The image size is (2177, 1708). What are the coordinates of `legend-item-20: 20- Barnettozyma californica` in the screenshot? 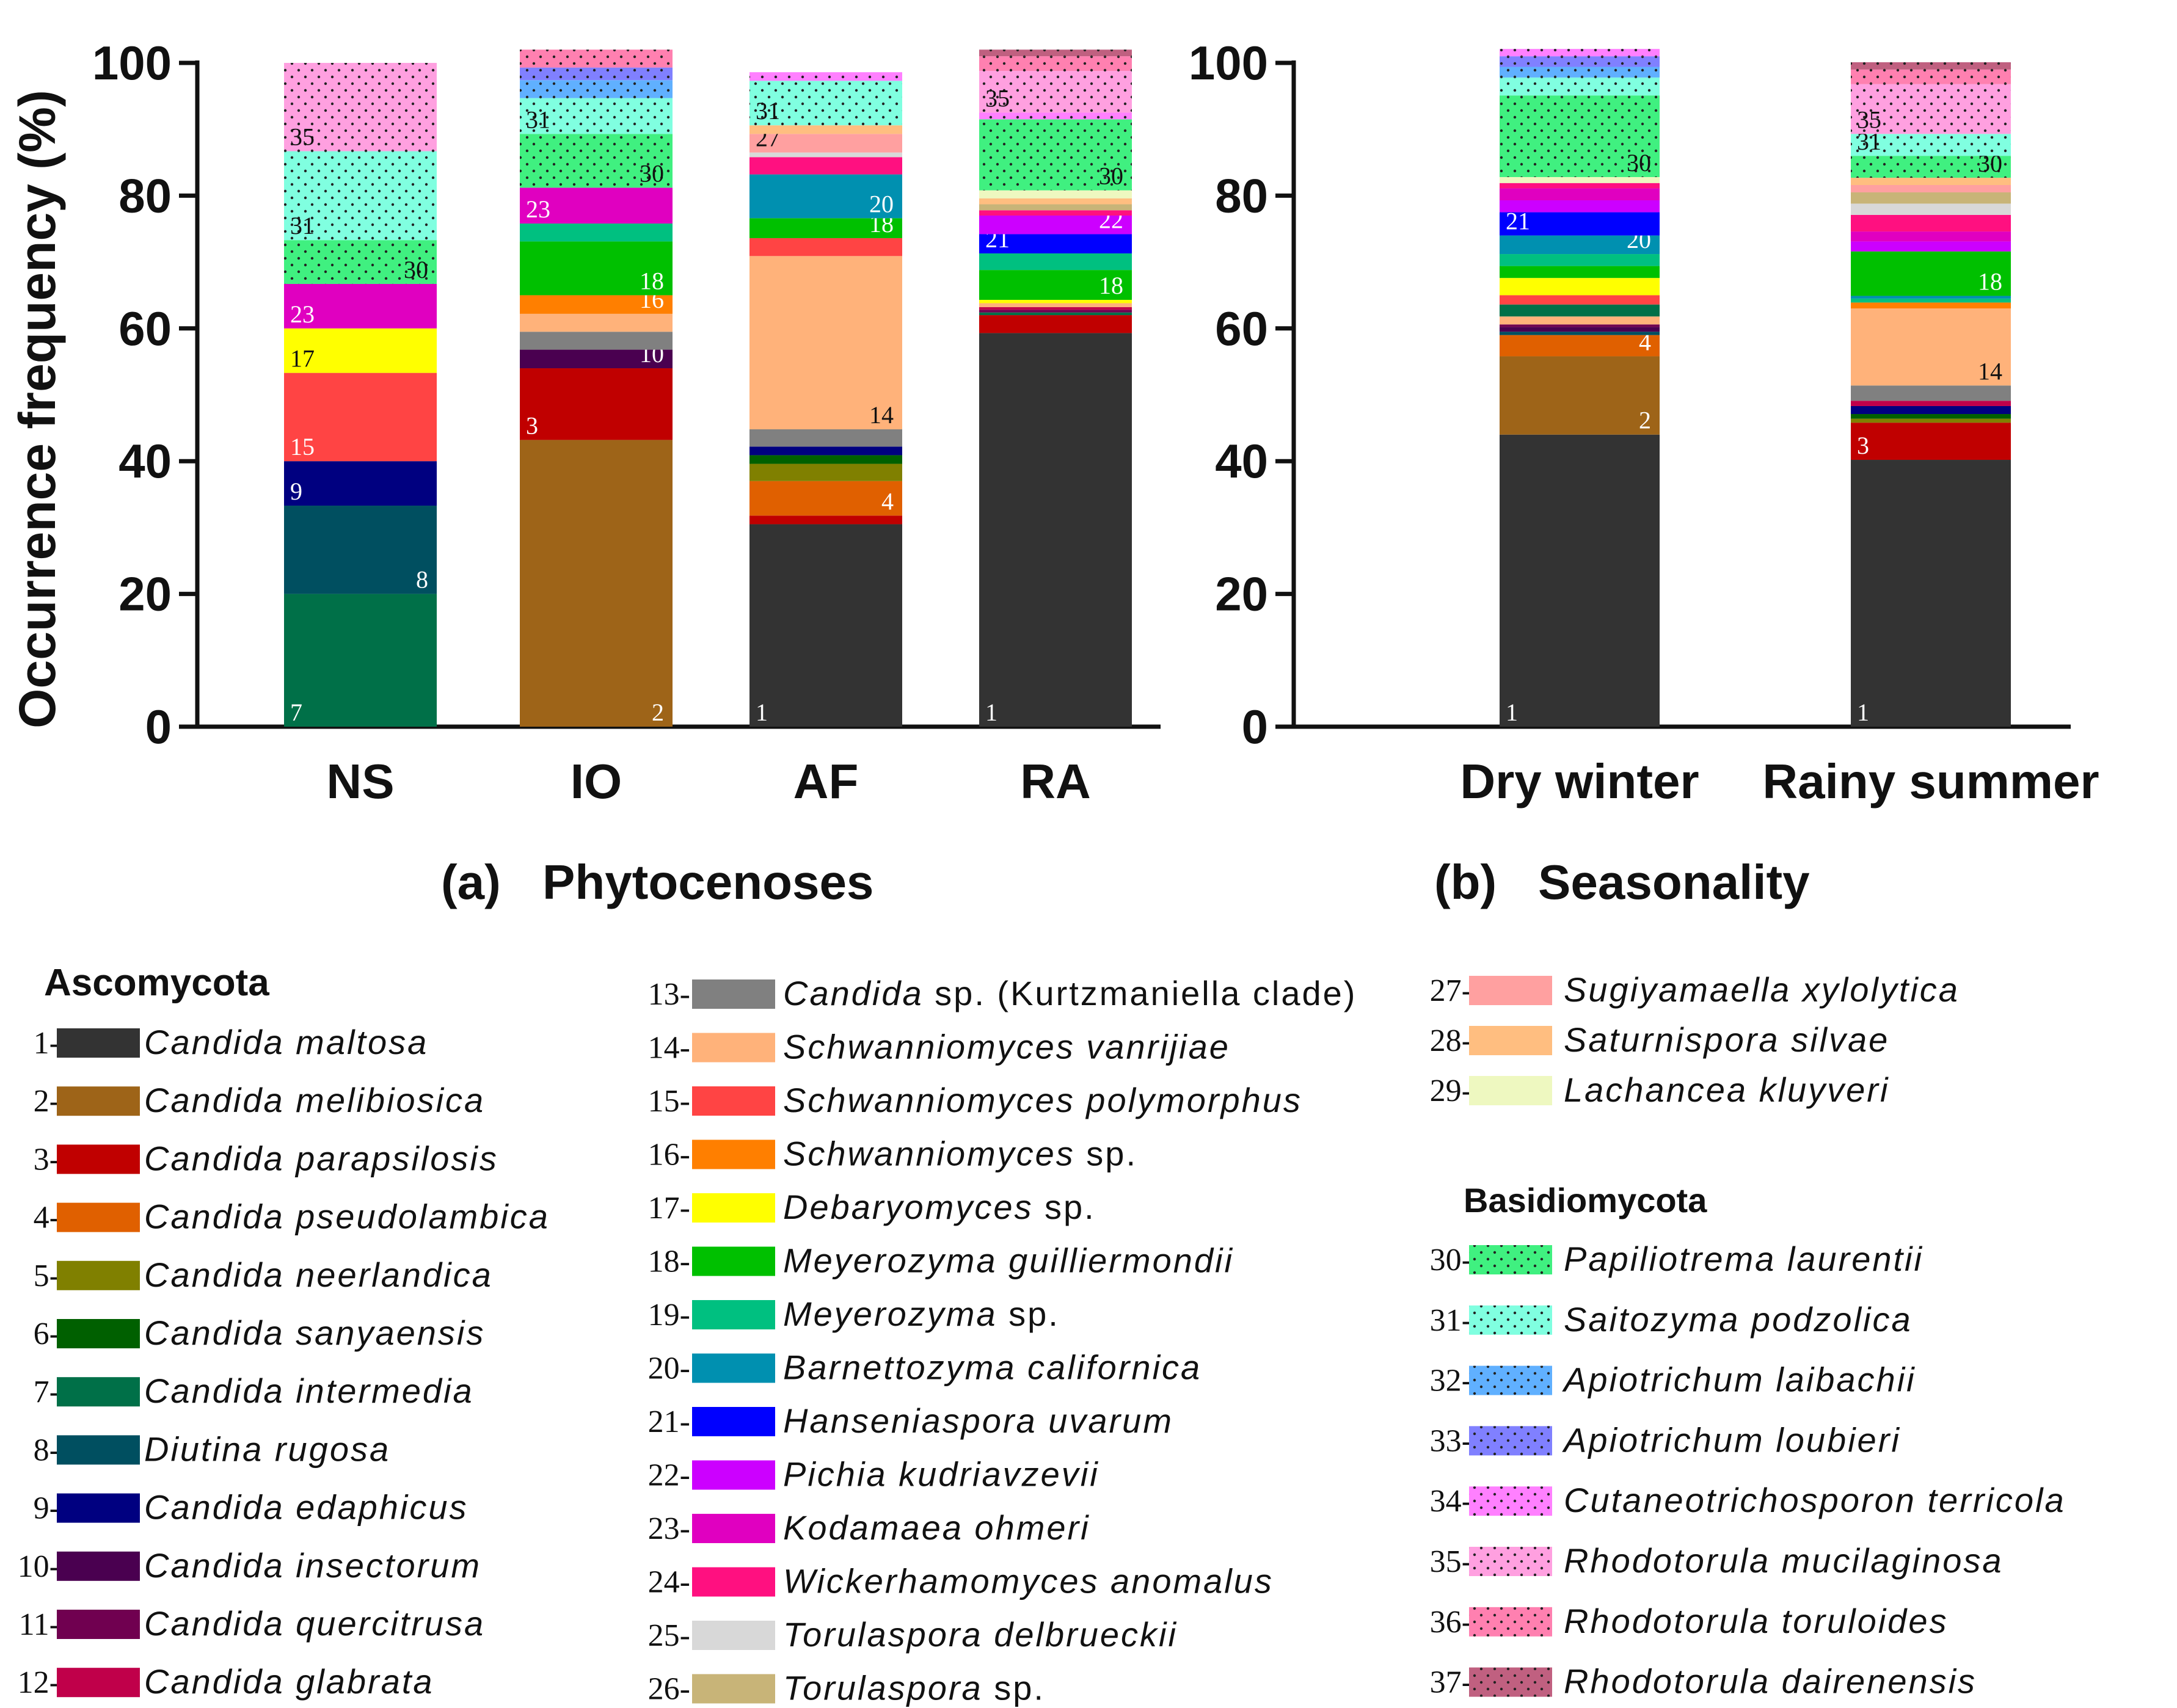 It's located at (925, 1368).